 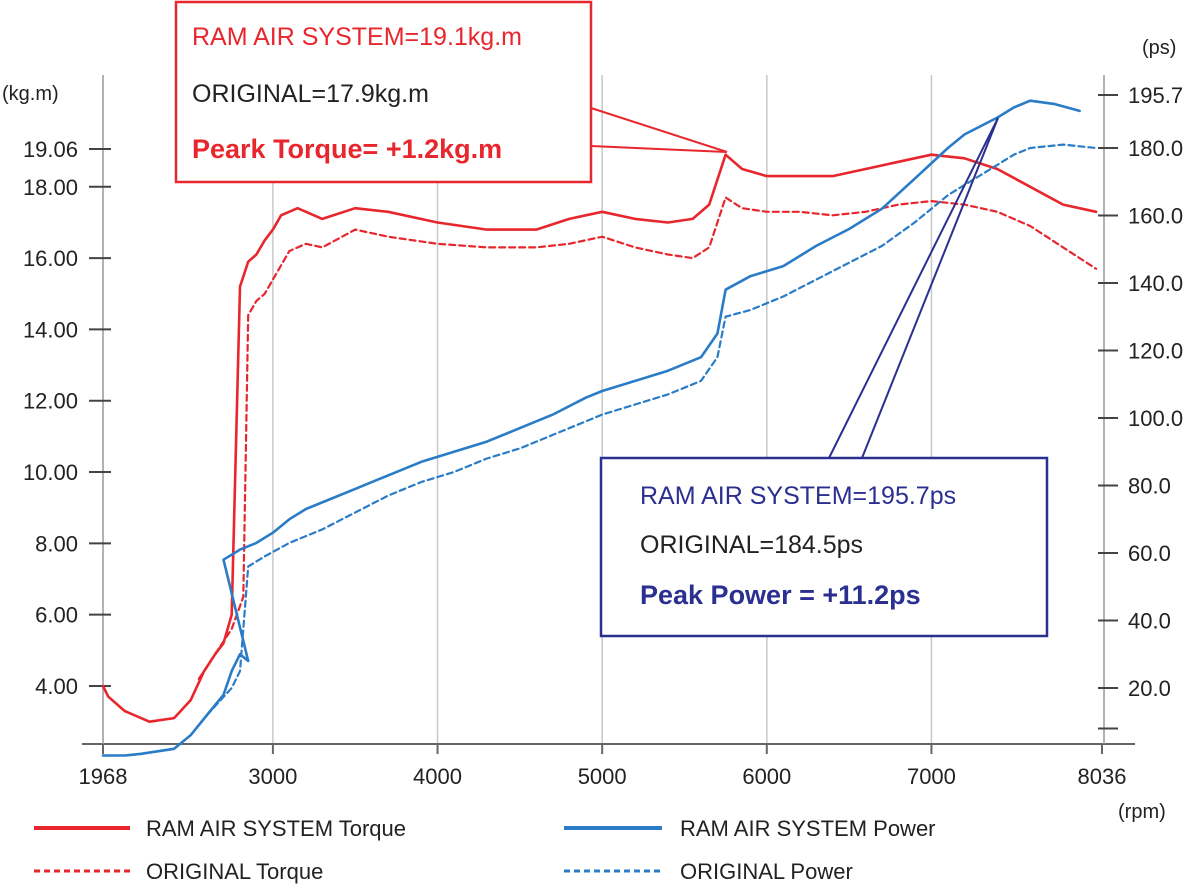 I want to click on x-tick-label: 8036, so click(x=1102, y=776).